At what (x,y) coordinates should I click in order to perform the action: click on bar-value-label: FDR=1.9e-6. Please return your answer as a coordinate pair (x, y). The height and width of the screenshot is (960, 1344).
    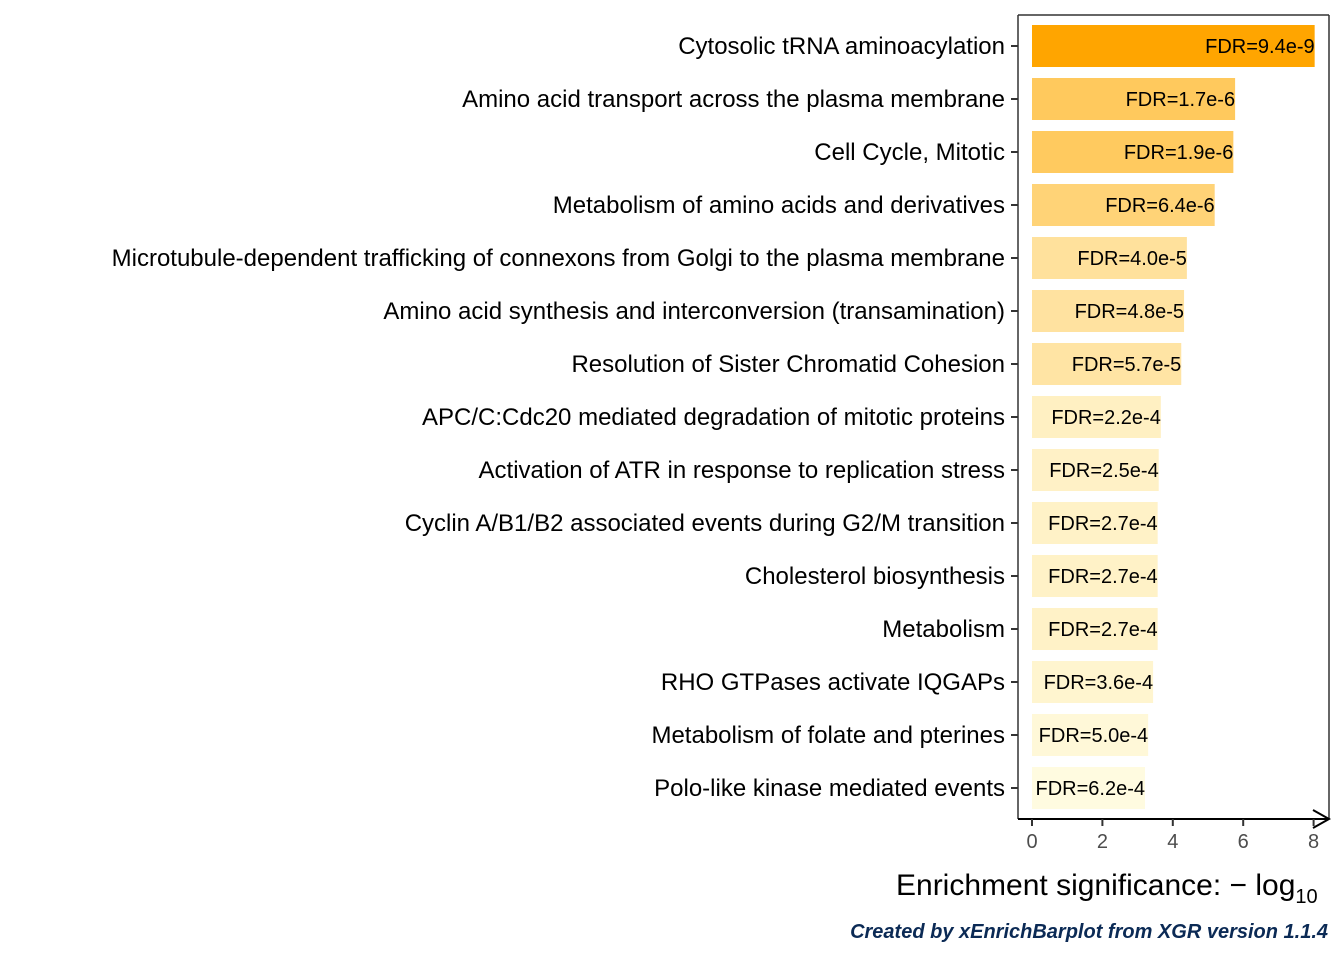
    Looking at the image, I should click on (1179, 153).